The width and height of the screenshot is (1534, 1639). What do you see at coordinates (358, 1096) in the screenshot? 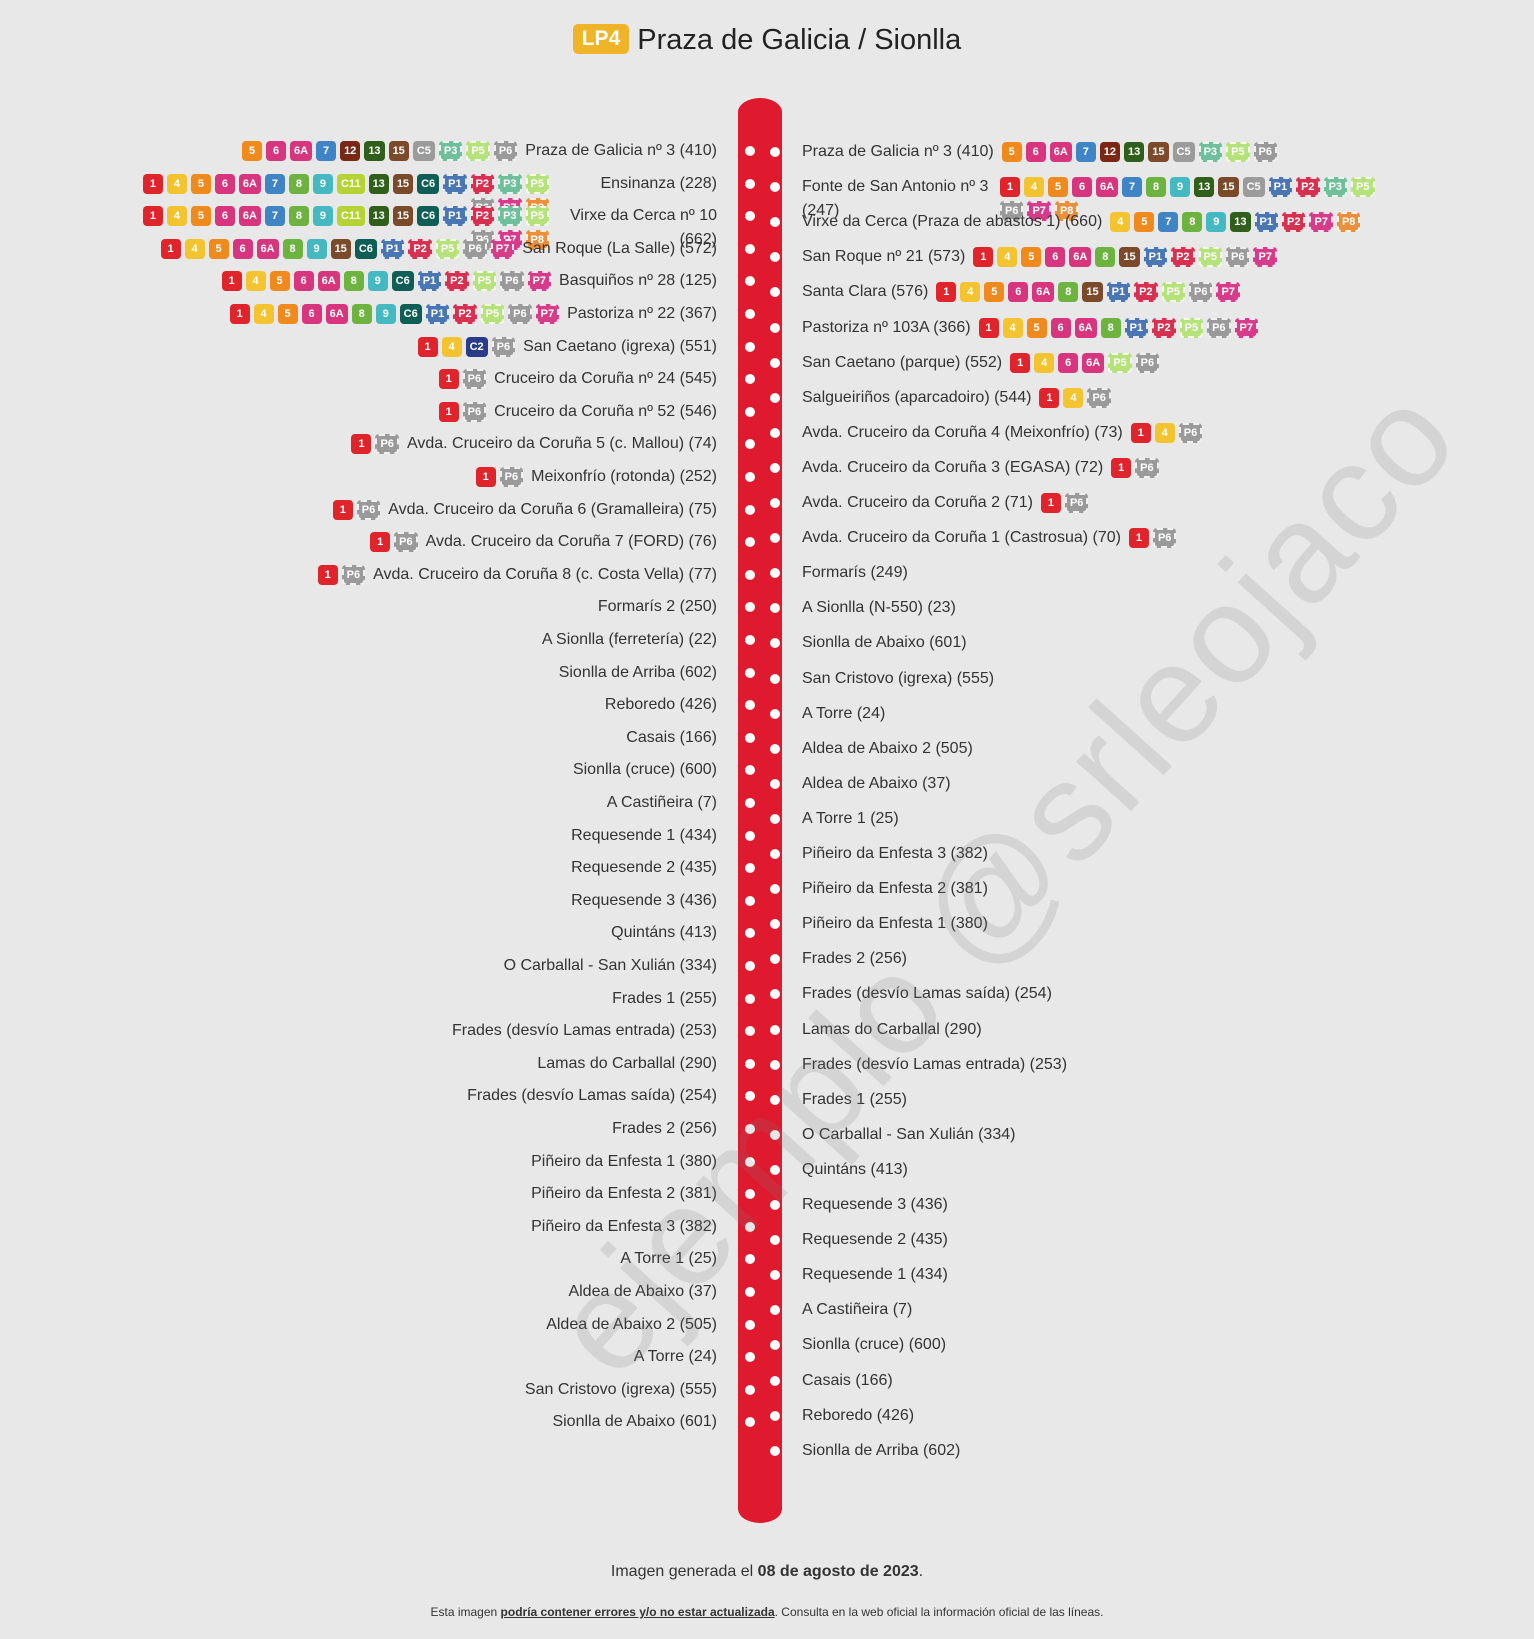
I see `stop-row: Frades (desvío Lamas saída) (254)` at bounding box center [358, 1096].